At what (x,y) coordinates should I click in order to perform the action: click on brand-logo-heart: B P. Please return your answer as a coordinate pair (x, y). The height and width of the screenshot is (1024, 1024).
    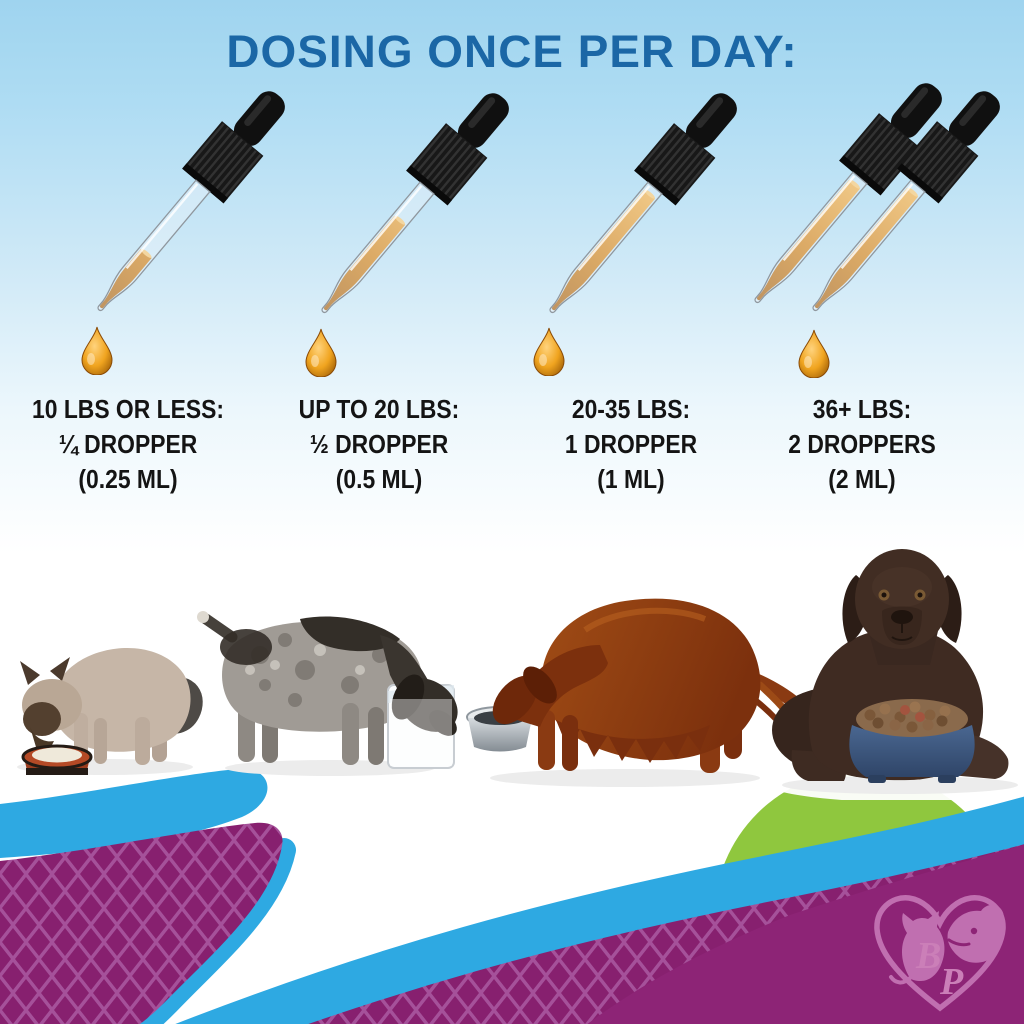
    Looking at the image, I should click on (940, 953).